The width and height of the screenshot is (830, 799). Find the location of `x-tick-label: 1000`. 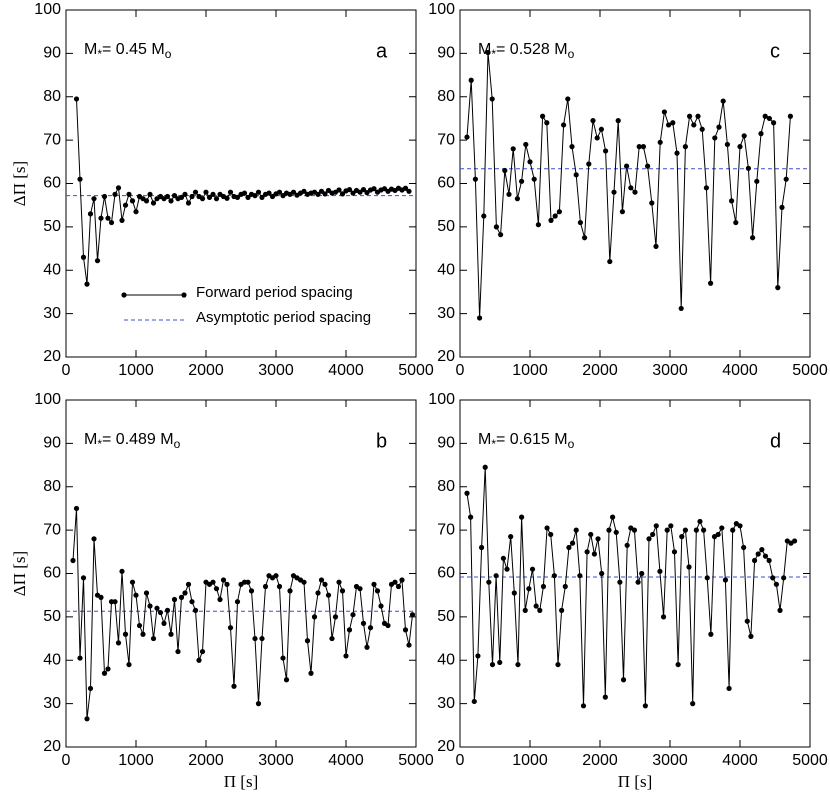

x-tick-label: 1000 is located at coordinates (136, 760).